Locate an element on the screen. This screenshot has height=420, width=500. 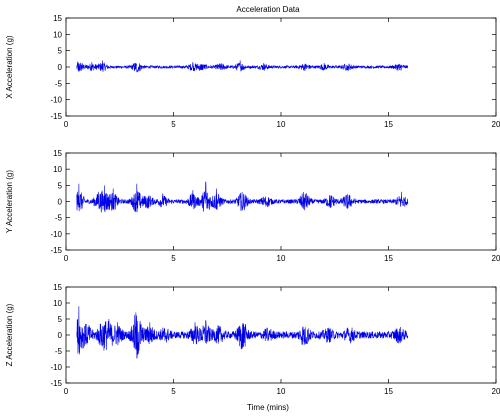
z-axis-label: Z Acceleration (g) is located at coordinates (9, 334).